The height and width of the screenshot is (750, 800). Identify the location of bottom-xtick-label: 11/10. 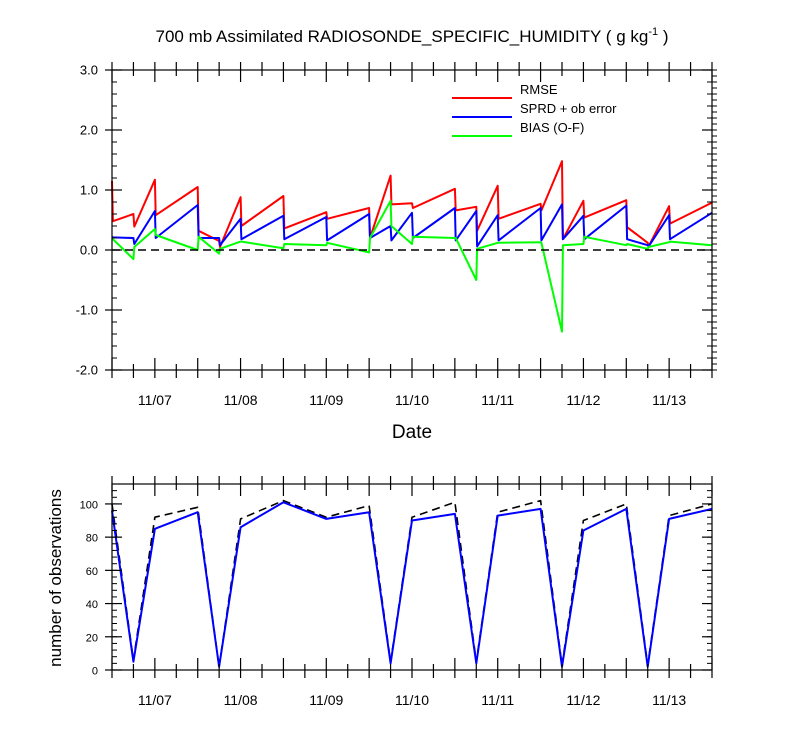
(412, 700).